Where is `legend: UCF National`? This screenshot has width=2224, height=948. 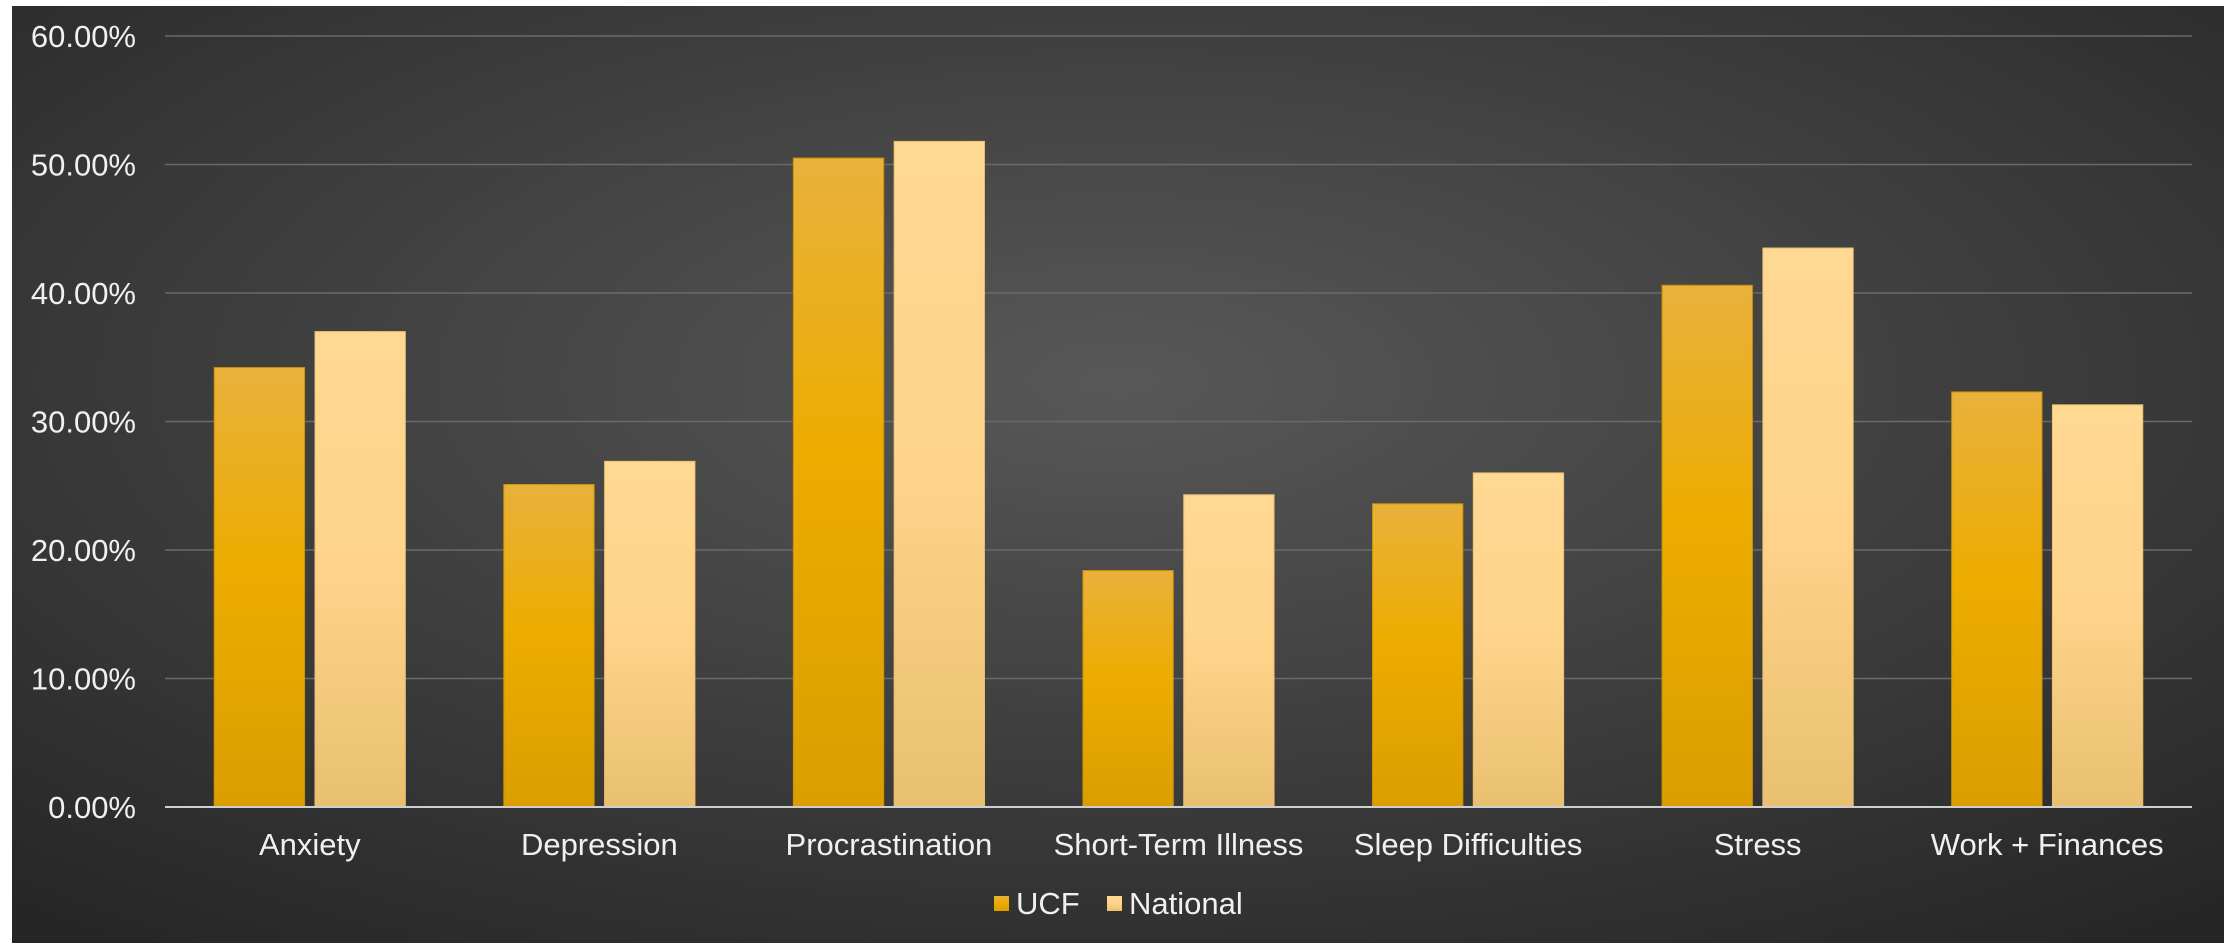 legend: UCF National is located at coordinates (1118, 903).